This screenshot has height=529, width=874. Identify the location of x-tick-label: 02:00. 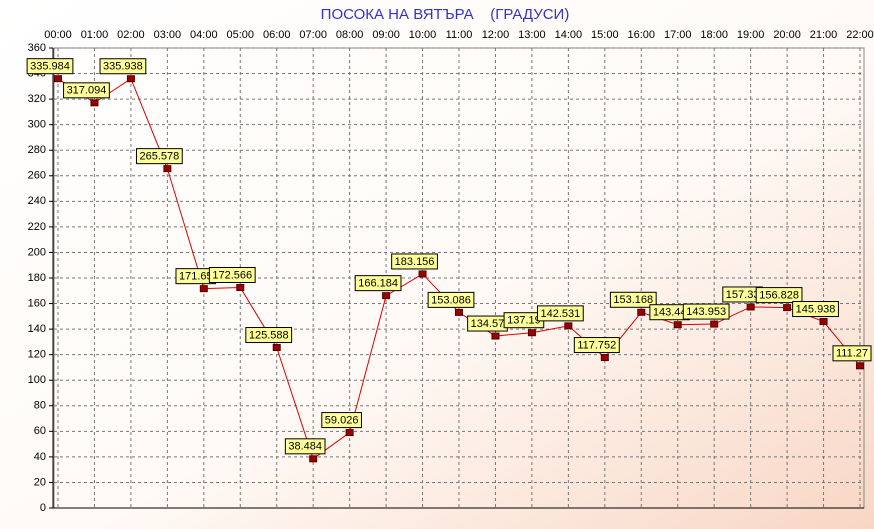
(131, 35).